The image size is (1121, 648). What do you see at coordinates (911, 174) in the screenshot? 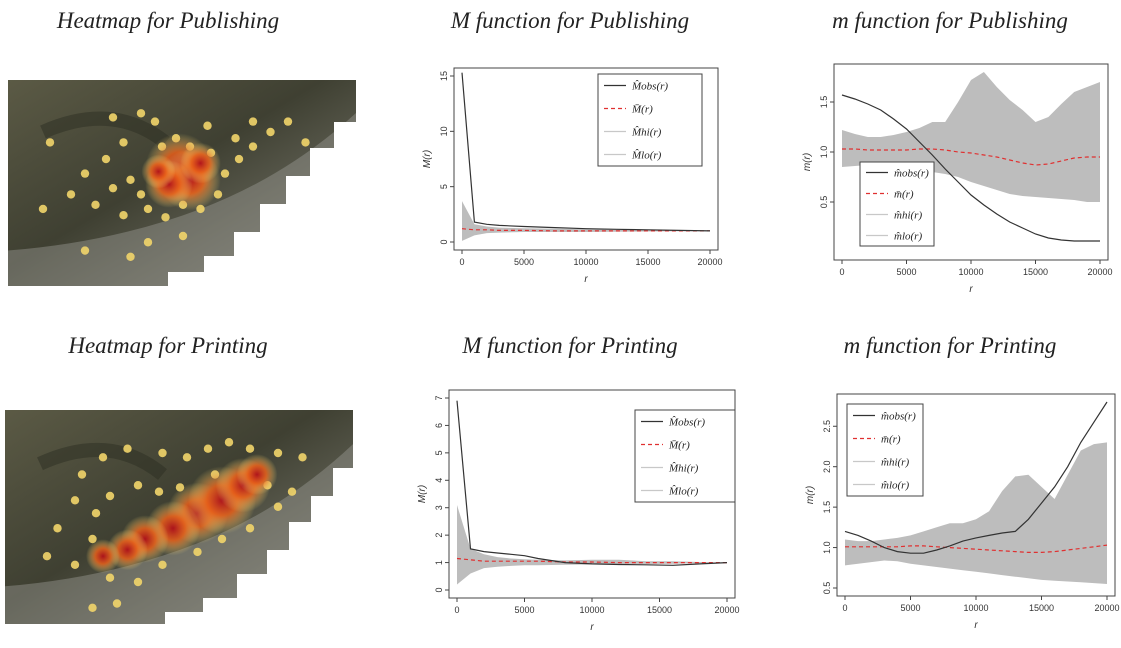
I see `legend-label: m̂obs(r)` at bounding box center [911, 174].